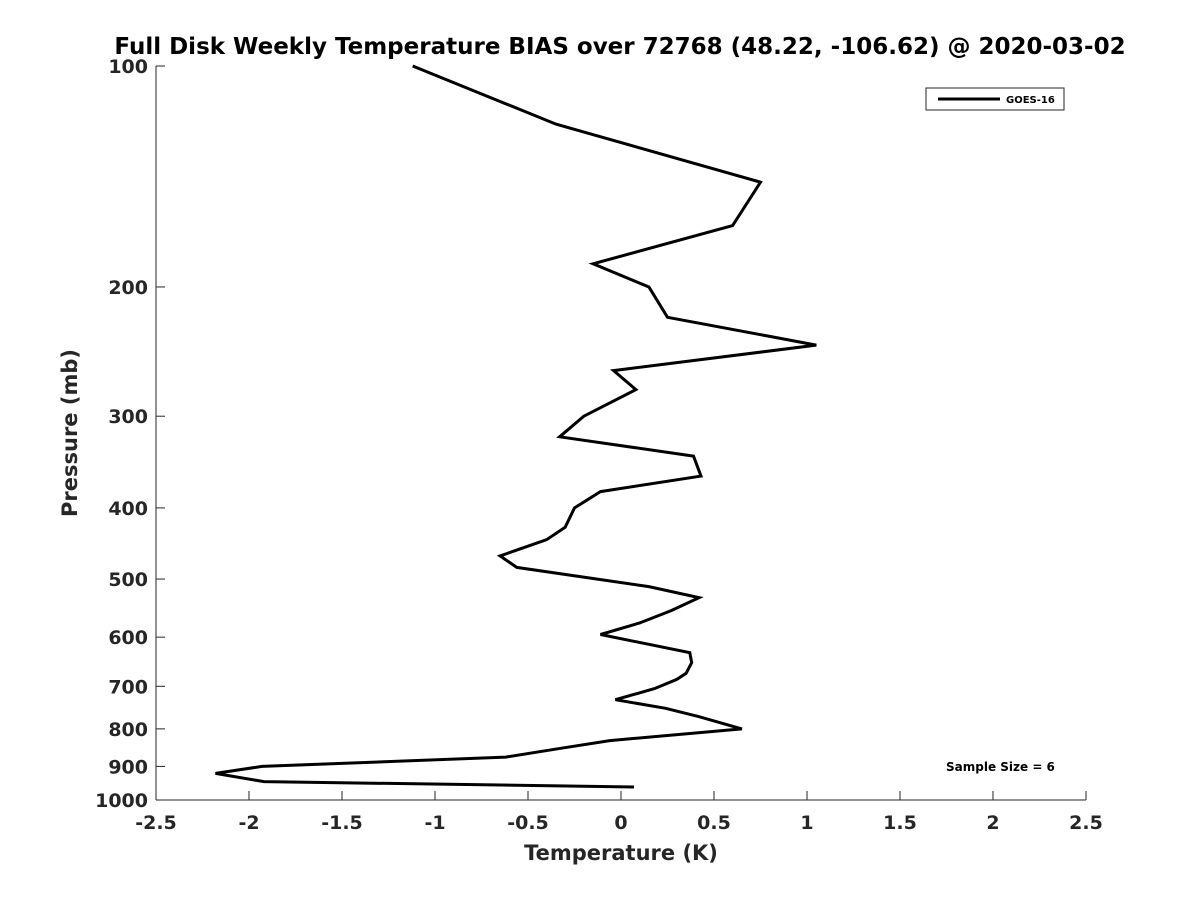  Describe the element at coordinates (128, 417) in the screenshot. I see `y-tick-label: 300` at that location.